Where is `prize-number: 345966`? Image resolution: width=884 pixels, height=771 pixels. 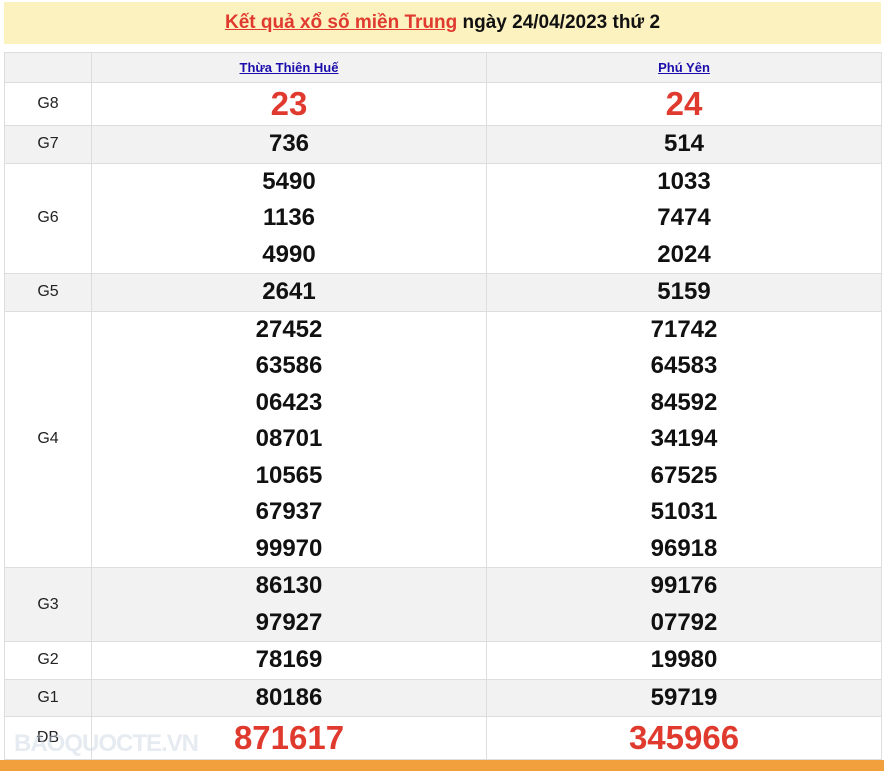 prize-number: 345966 is located at coordinates (684, 737).